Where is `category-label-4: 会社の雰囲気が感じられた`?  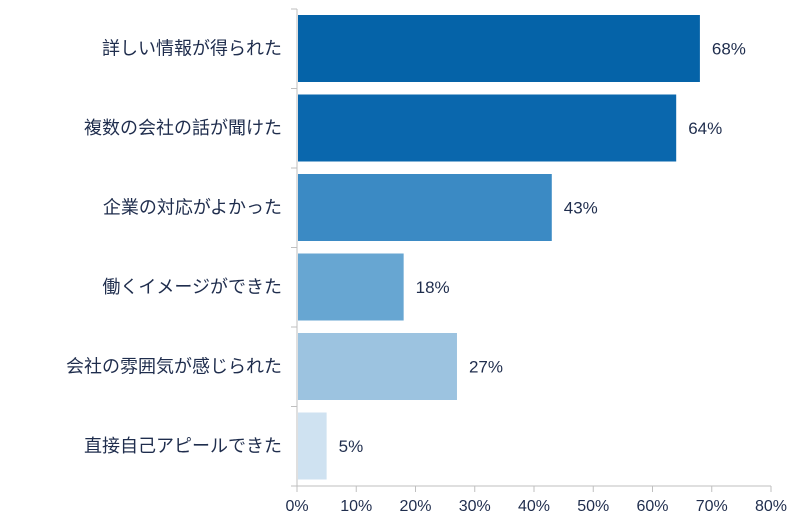
category-label-4: 会社の雰囲気が感じられた is located at coordinates (174, 367).